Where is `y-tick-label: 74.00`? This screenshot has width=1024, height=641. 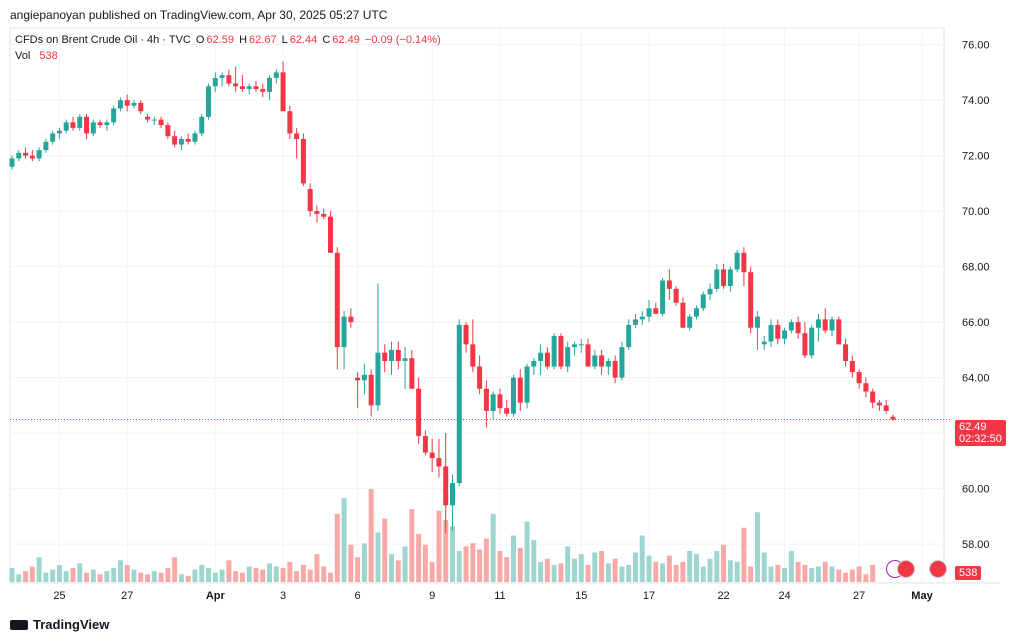 y-tick-label: 74.00 is located at coordinates (976, 101).